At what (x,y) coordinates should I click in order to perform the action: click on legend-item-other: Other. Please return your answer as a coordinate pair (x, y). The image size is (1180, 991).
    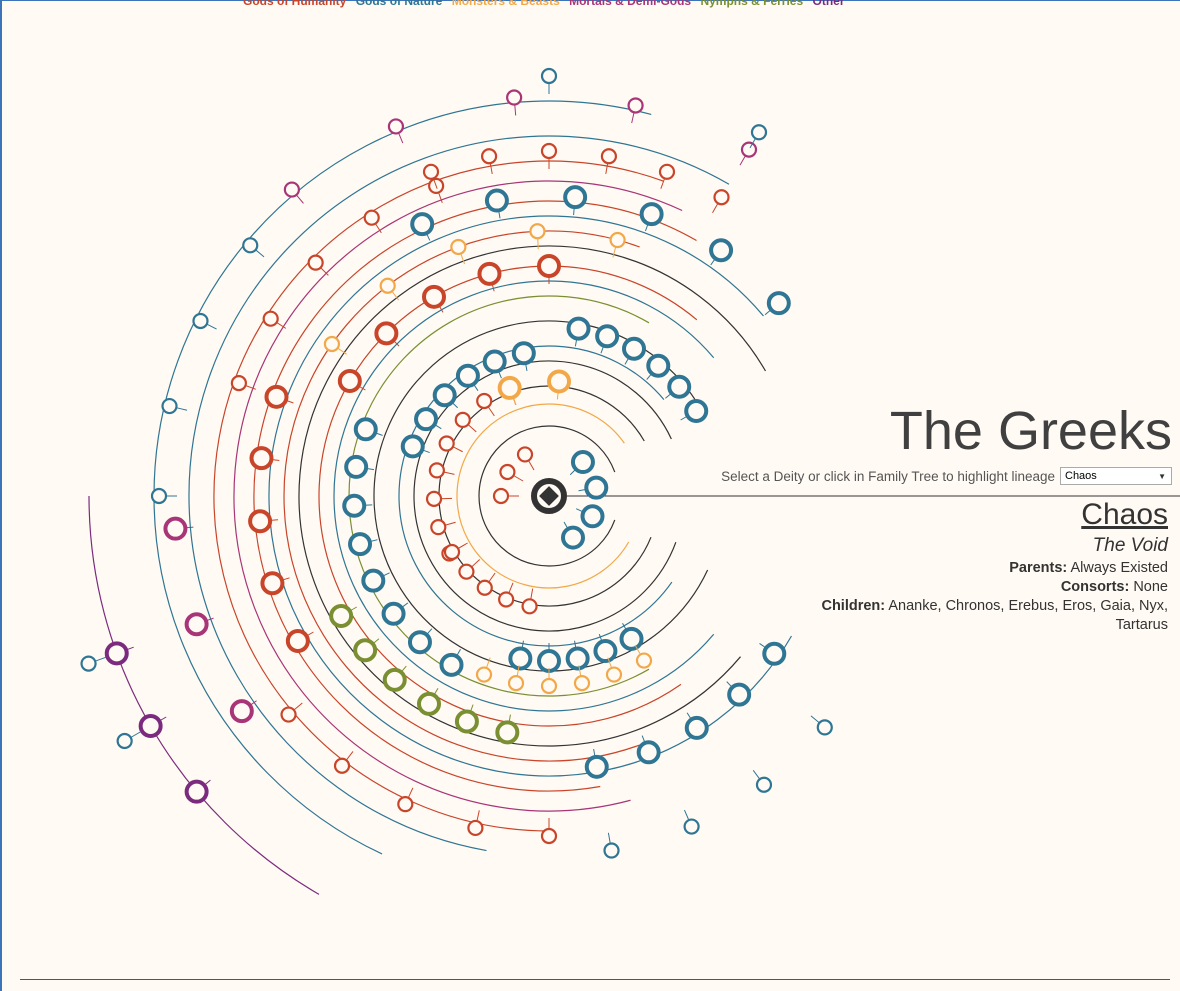
    Looking at the image, I should click on (828, 4).